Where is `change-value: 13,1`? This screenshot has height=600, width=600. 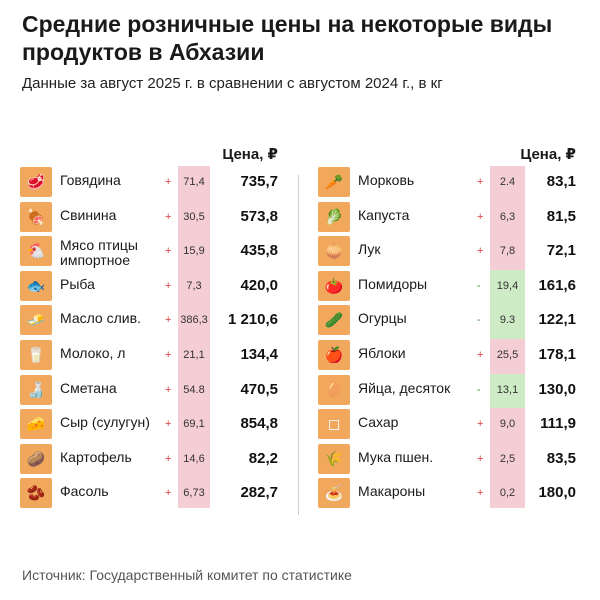
change-value: 13,1 is located at coordinates (507, 389).